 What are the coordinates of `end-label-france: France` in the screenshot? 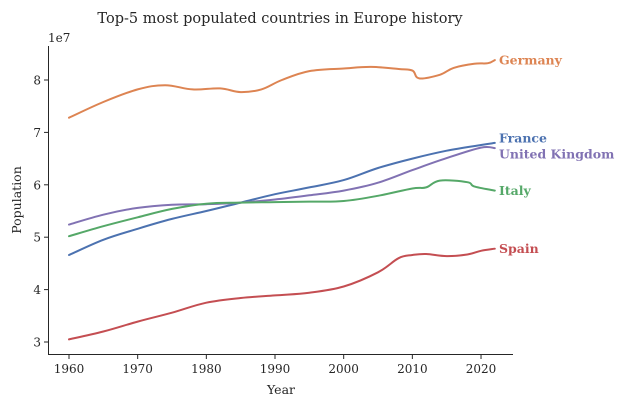 It's located at (523, 137).